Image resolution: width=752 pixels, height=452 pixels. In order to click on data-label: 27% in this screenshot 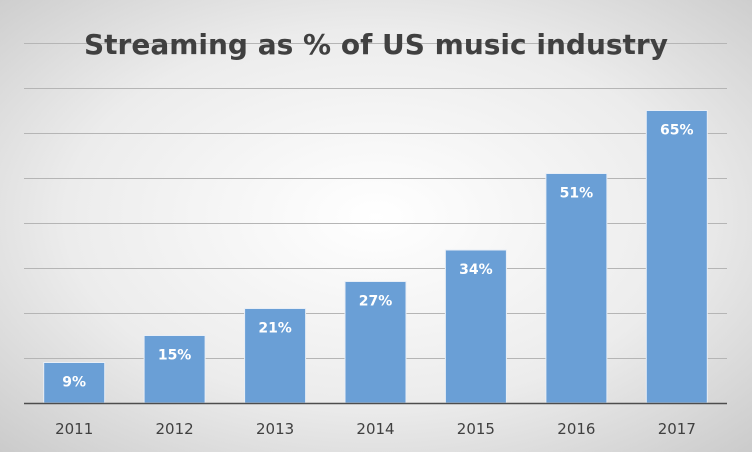, I will do `click(376, 302)`.